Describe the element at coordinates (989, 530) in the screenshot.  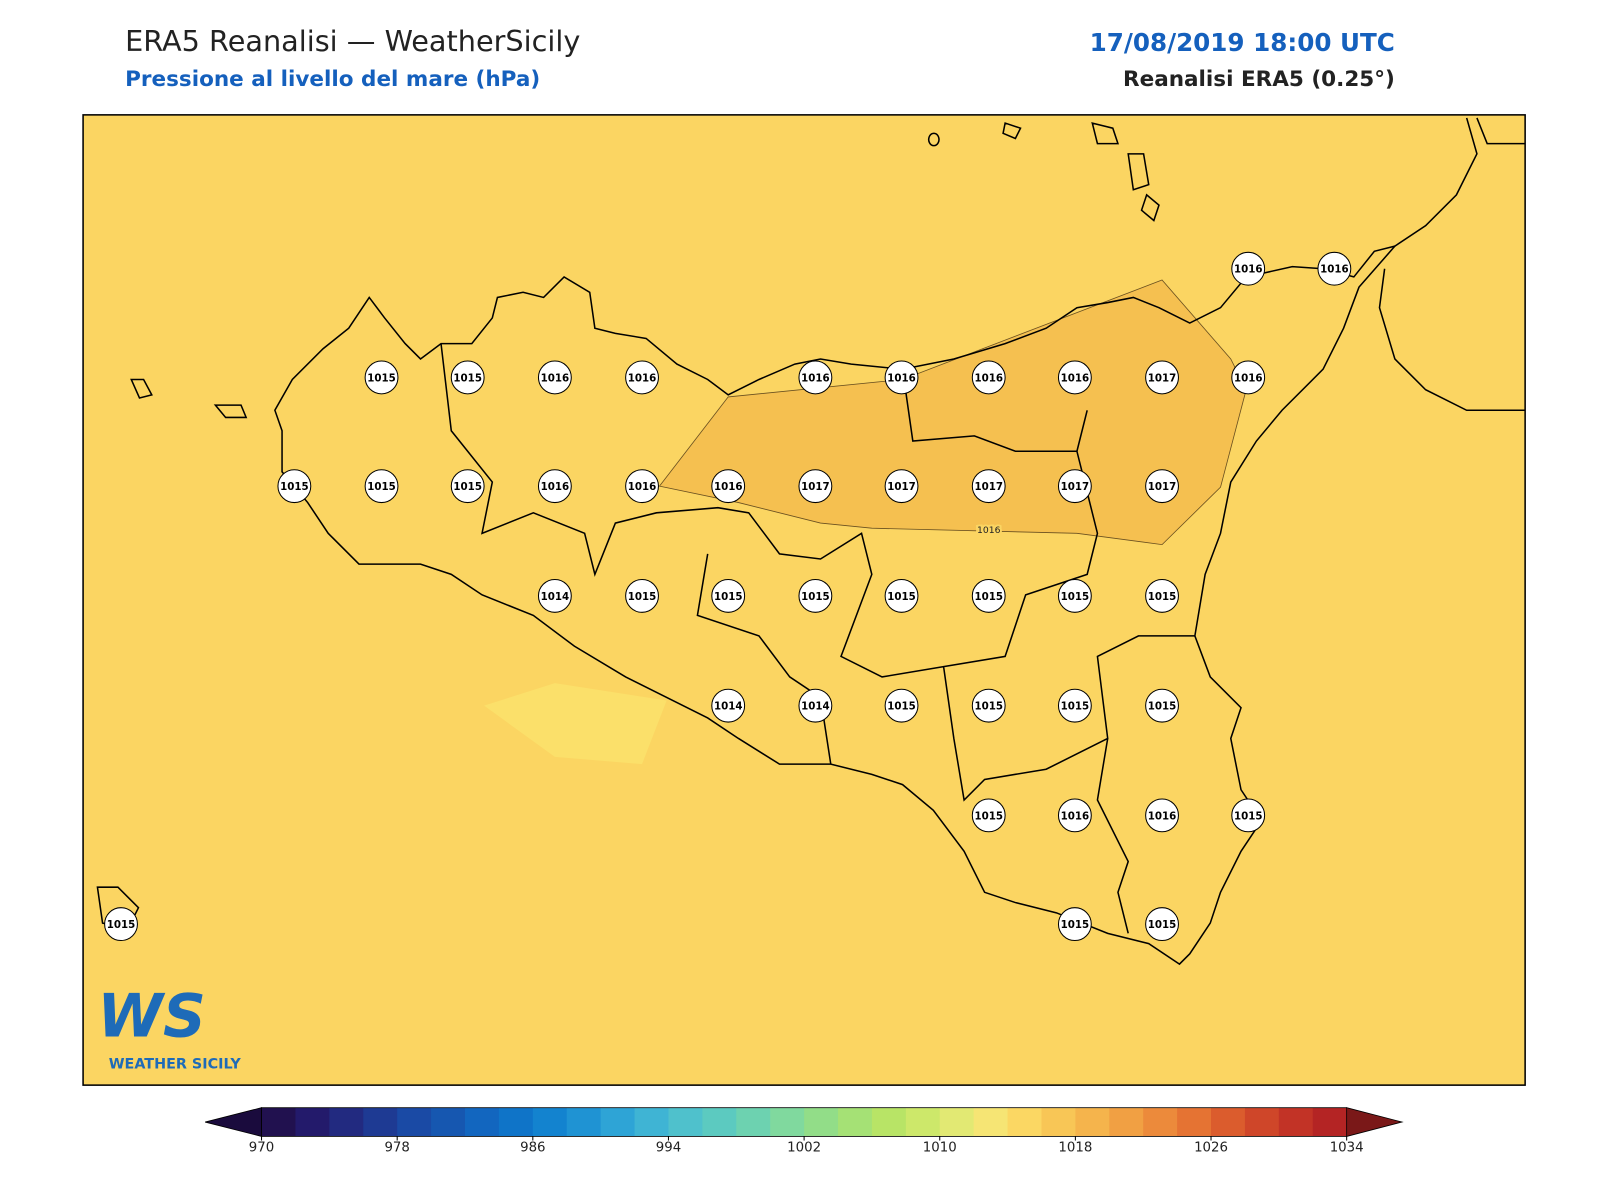
I see `contour-label: 1016` at that location.